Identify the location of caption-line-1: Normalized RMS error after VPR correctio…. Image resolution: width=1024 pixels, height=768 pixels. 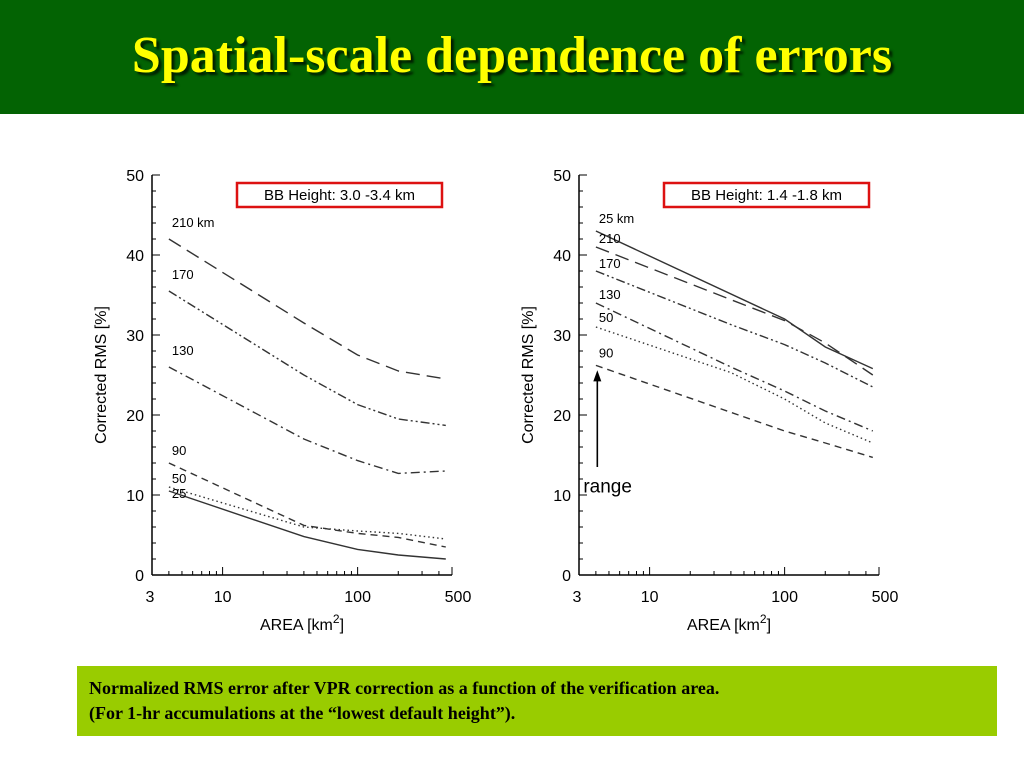
(404, 688).